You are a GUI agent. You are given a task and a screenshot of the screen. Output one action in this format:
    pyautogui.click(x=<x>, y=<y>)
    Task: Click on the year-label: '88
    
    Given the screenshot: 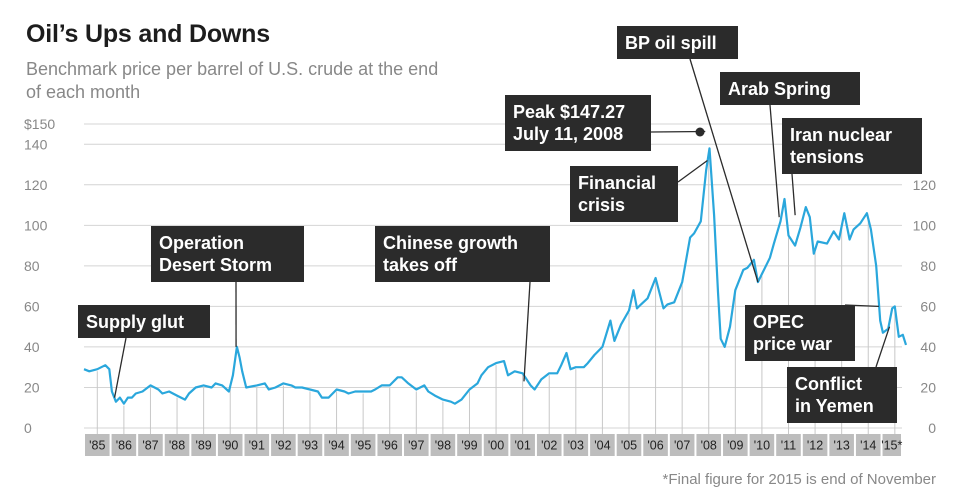 What is the action you would take?
    pyautogui.click(x=177, y=446)
    